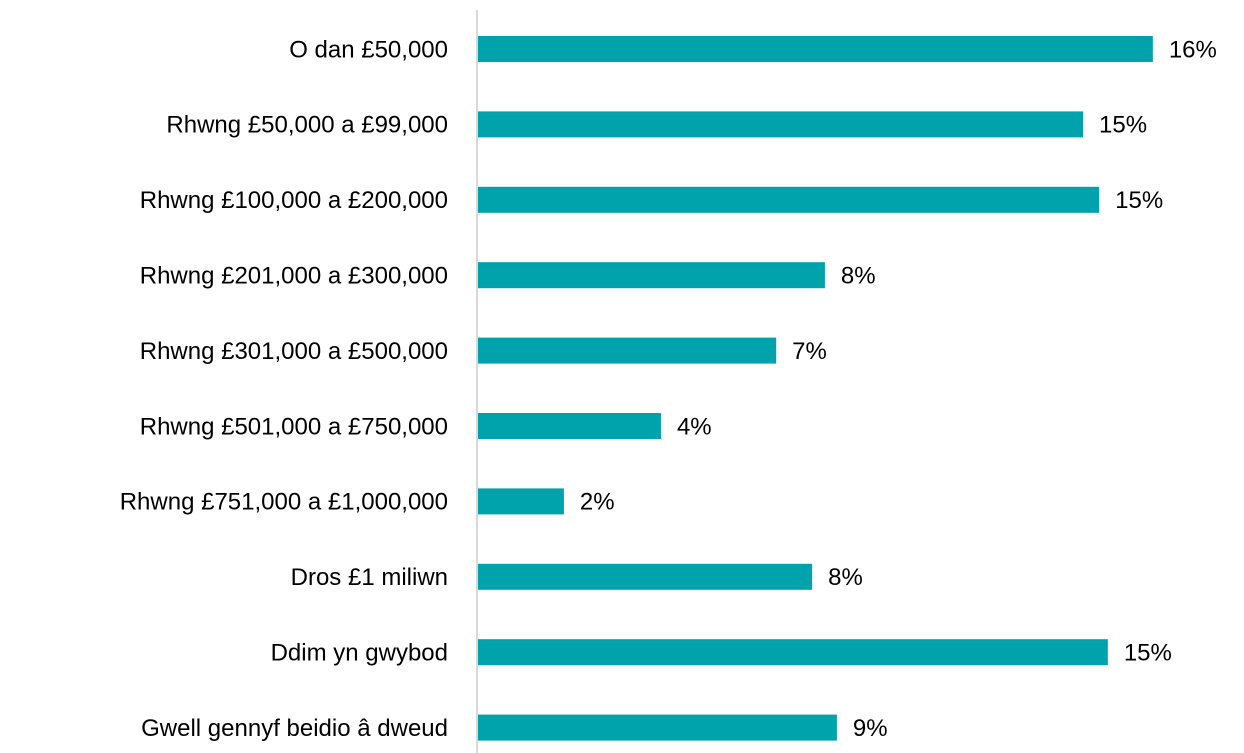 The width and height of the screenshot is (1244, 753). What do you see at coordinates (284, 502) in the screenshot?
I see `category-label: Rhwng £751,000 a £1,000,000` at bounding box center [284, 502].